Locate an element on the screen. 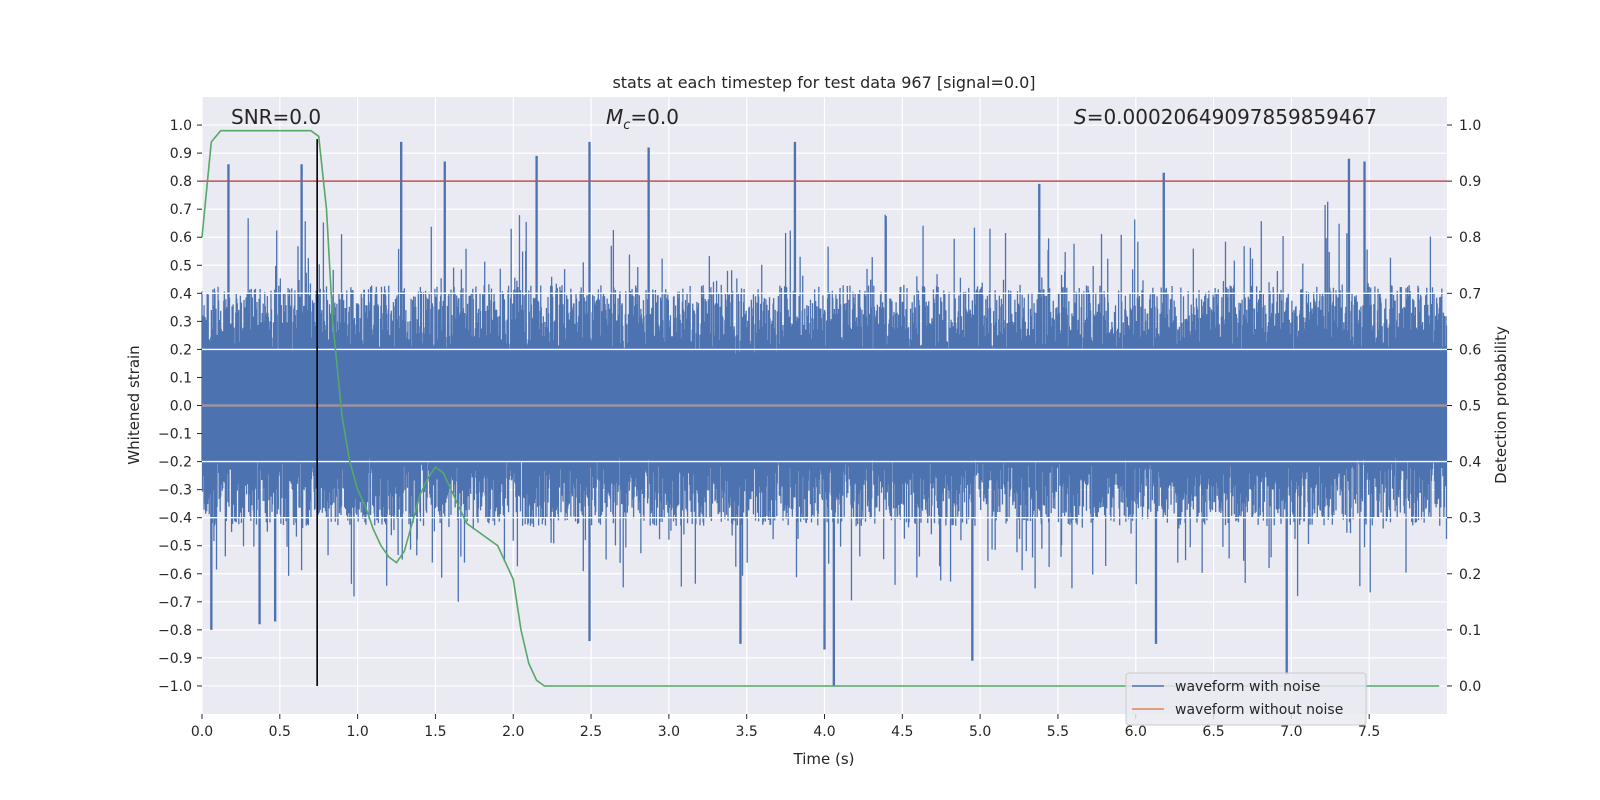 The height and width of the screenshot is (800, 1600). y-tick-label: −0.6 is located at coordinates (175, 575).